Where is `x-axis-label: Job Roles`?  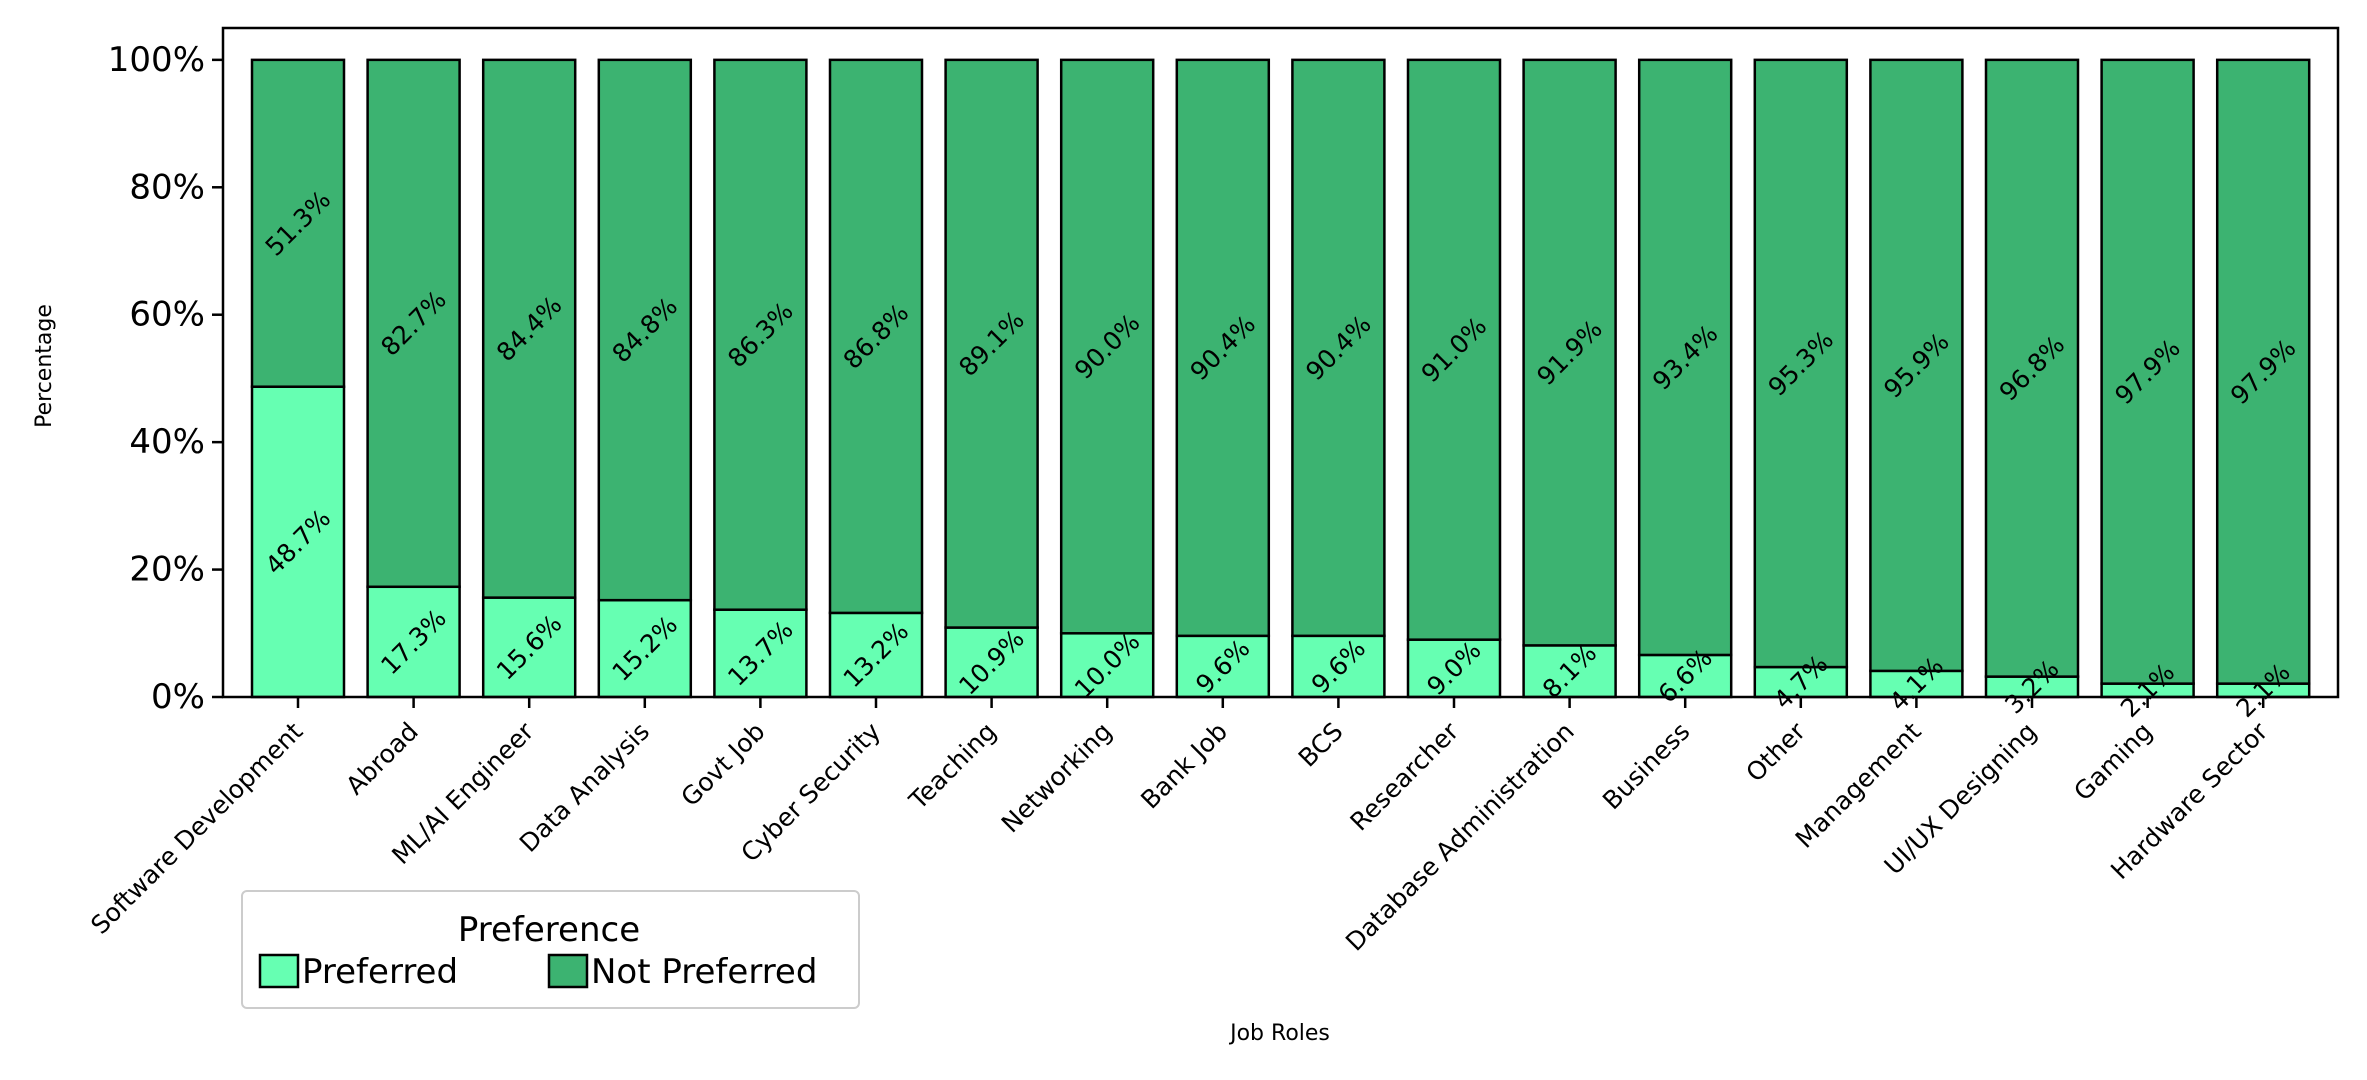
x-axis-label: Job Roles is located at coordinates (1279, 1033).